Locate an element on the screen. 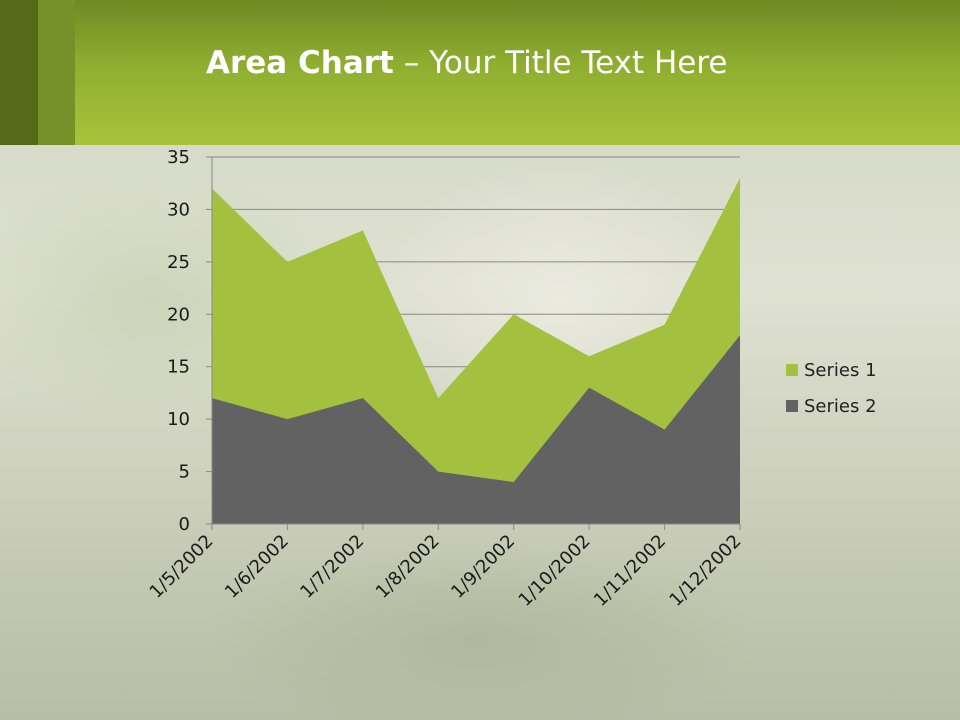  y-tick-label-0: 0 is located at coordinates (184, 524).